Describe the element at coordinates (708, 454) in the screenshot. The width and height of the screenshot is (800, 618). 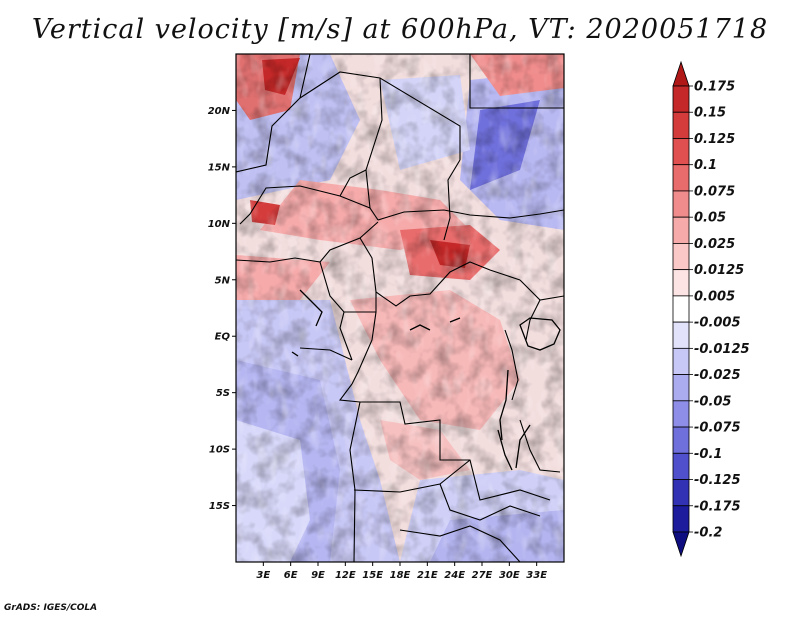
I see `colorbar-label: -0.1` at that location.